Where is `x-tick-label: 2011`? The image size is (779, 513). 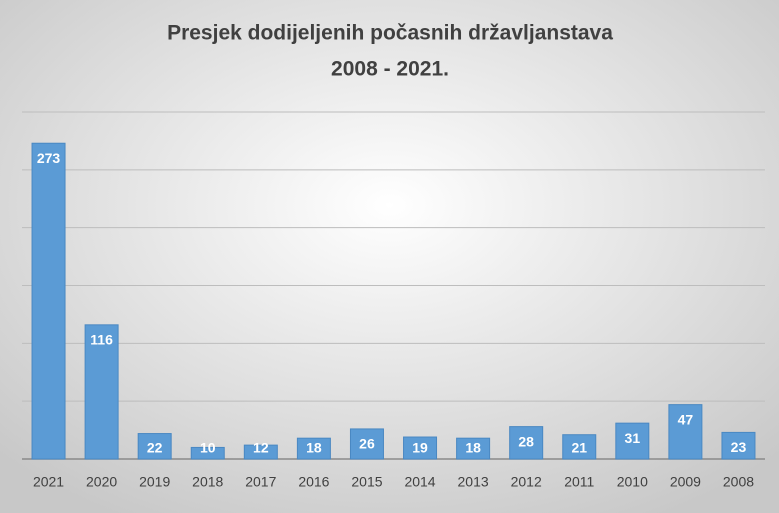
x-tick-label: 2011 is located at coordinates (579, 482).